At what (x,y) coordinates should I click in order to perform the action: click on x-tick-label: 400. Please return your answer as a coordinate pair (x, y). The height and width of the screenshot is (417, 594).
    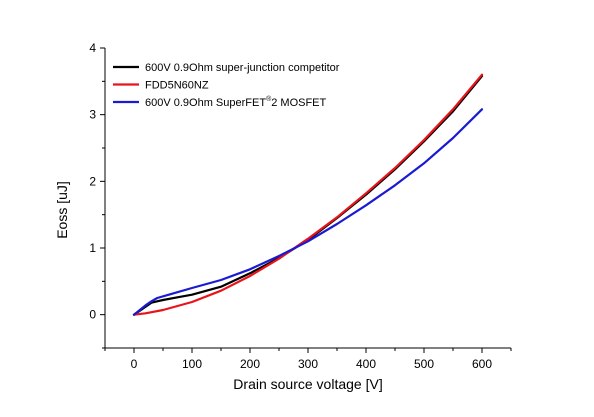
    Looking at the image, I should click on (366, 364).